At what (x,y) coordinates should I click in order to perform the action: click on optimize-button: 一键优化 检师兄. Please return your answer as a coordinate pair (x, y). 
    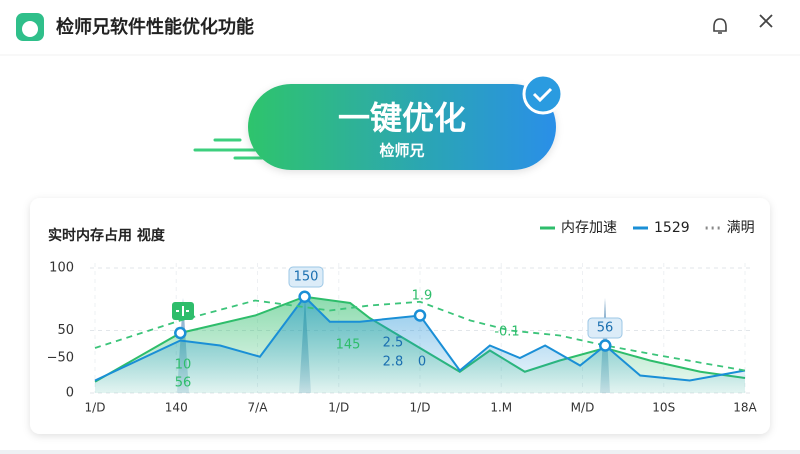
    Looking at the image, I should click on (402, 127).